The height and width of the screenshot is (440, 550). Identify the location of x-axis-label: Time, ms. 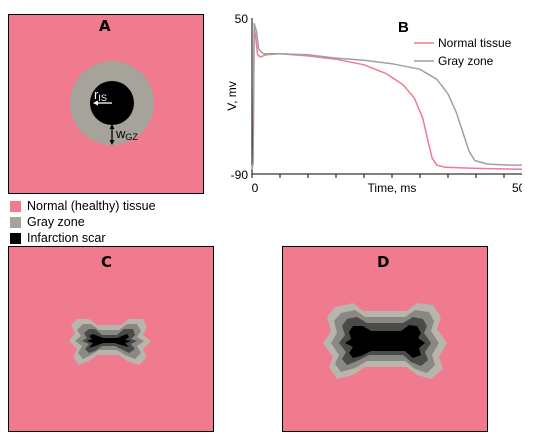
(392, 188).